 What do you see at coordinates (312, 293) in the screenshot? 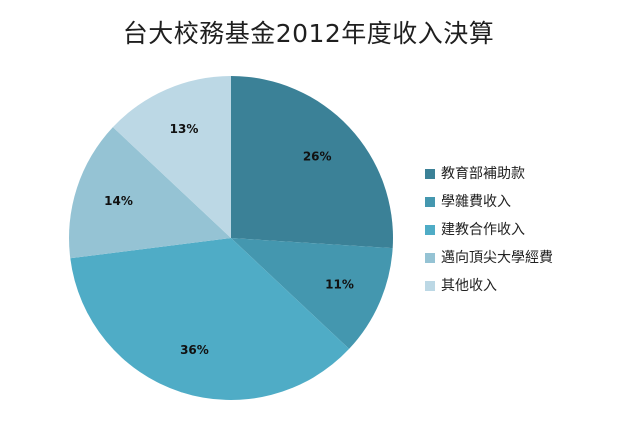
I see `pie-slice-tuition` at bounding box center [312, 293].